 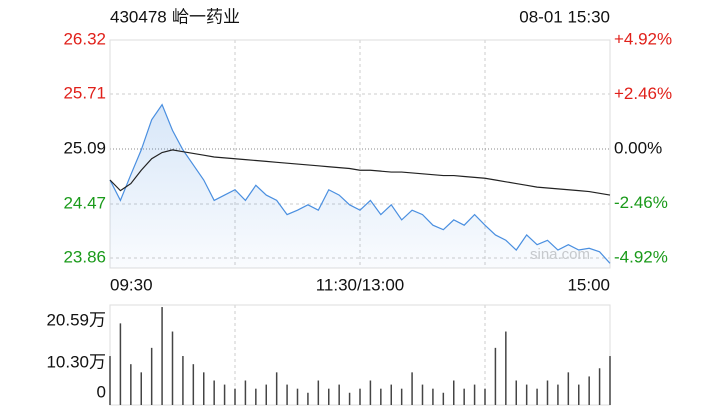 What do you see at coordinates (641, 202) in the screenshot?
I see `y2-tick-label: -2.46%` at bounding box center [641, 202].